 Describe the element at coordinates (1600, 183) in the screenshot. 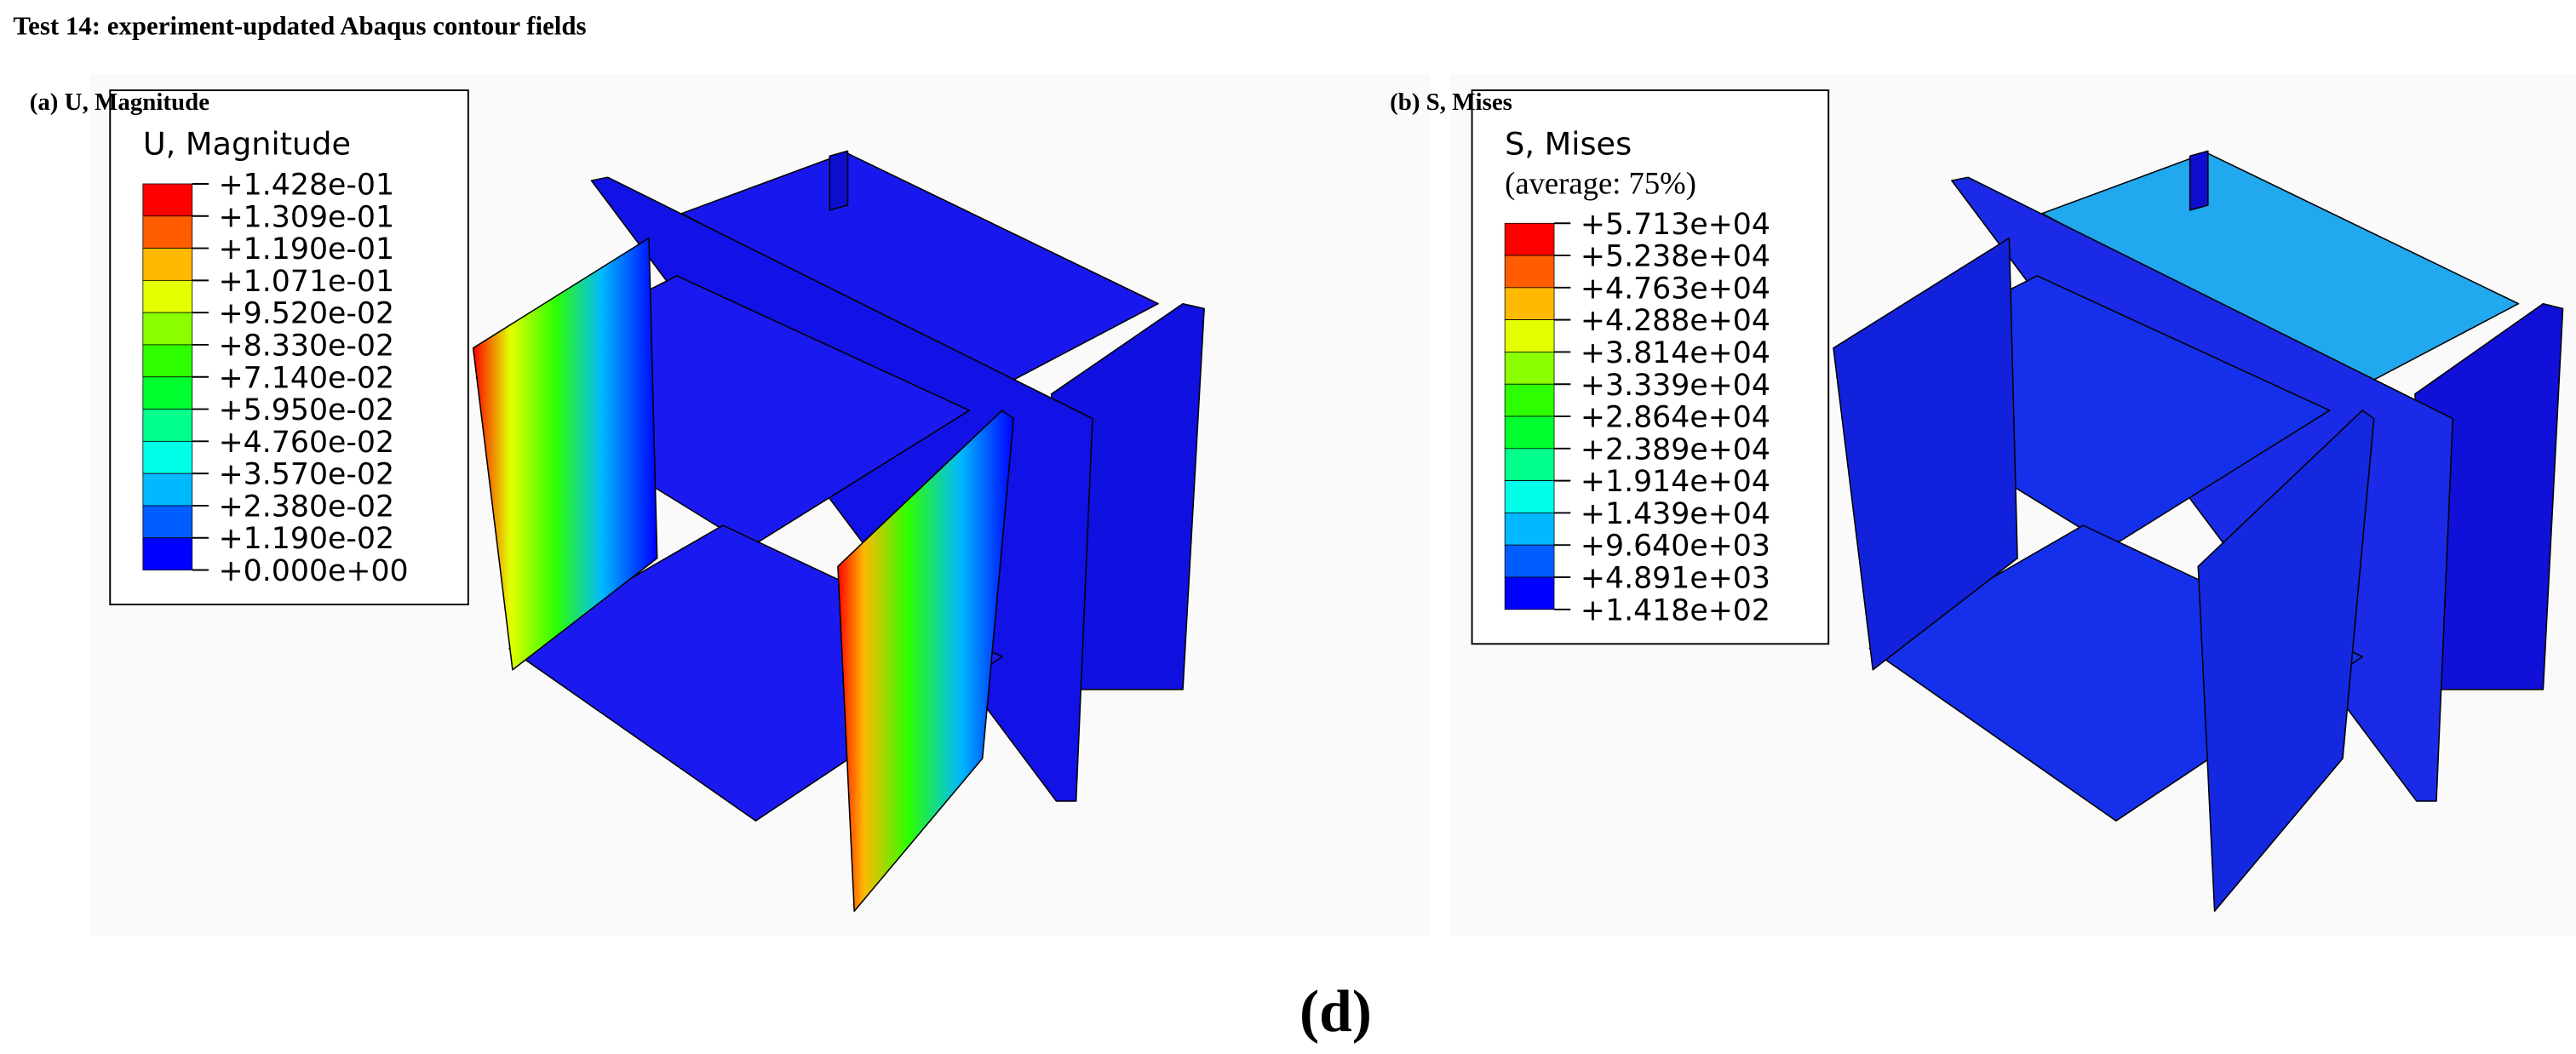

I see `legend-subtitle: (average: 75%)` at that location.